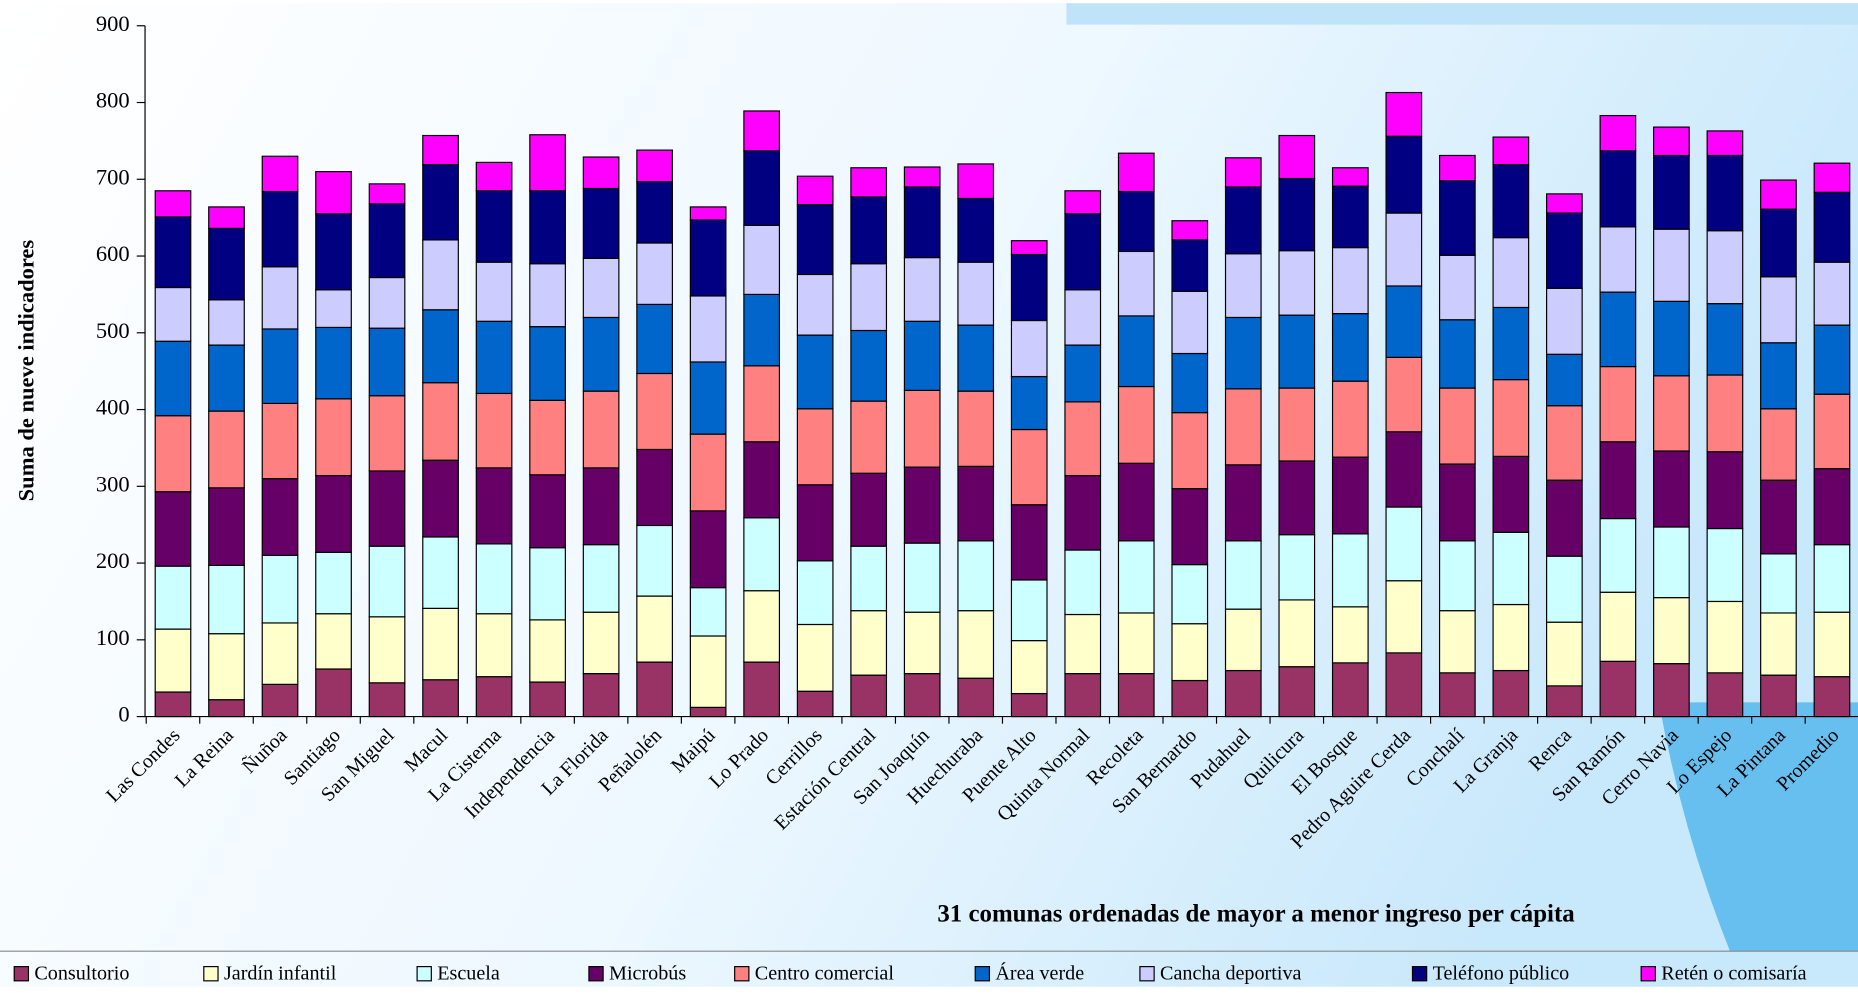 Image resolution: width=1858 pixels, height=995 pixels. Describe the element at coordinates (280, 974) in the screenshot. I see `legend-label: Jardín infantil` at that location.